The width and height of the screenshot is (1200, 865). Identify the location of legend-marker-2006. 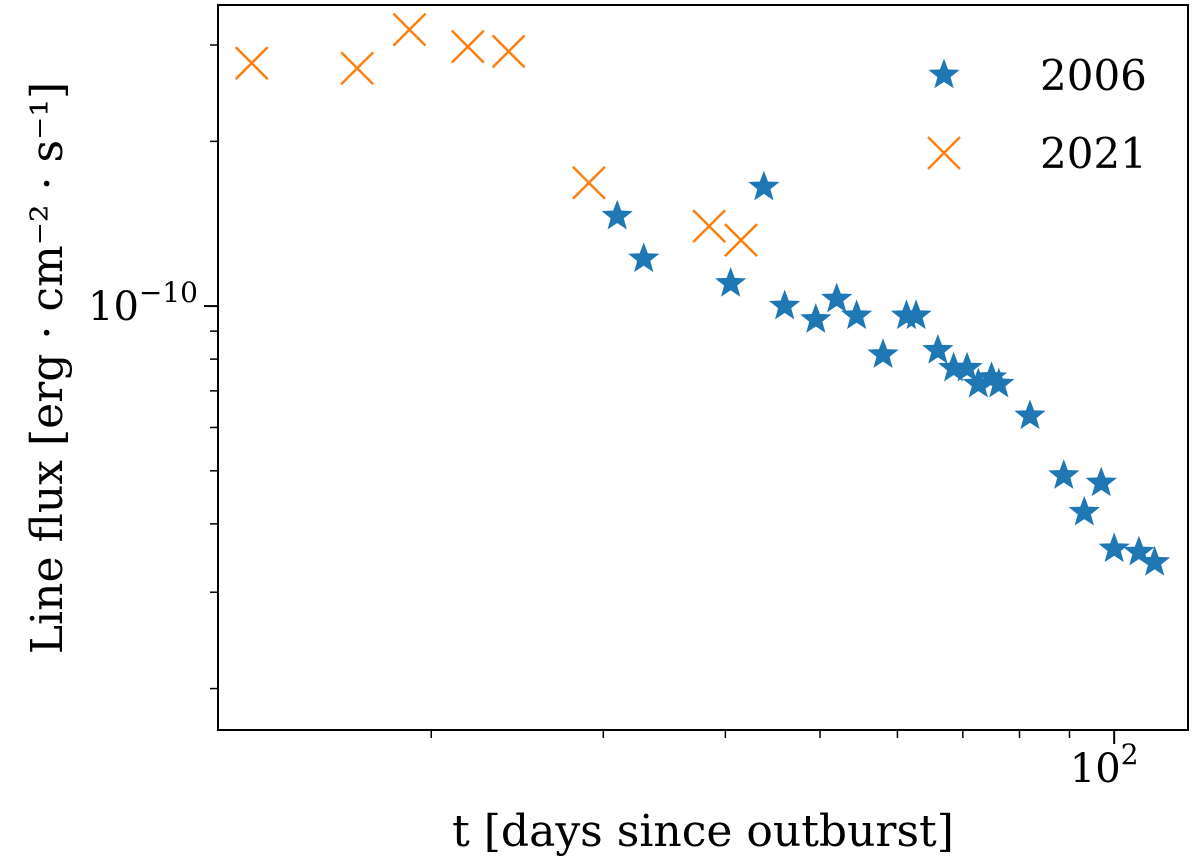
(944, 73).